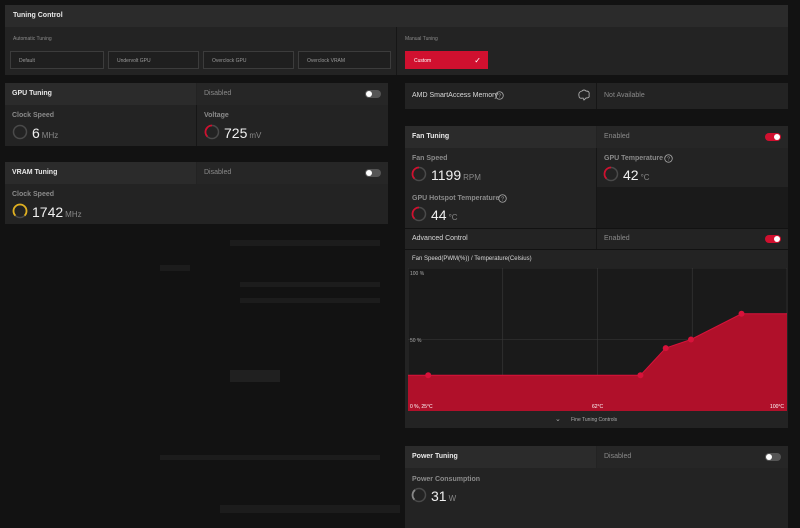  Describe the element at coordinates (243, 133) in the screenshot. I see `voltage-value: 725 mV` at that location.